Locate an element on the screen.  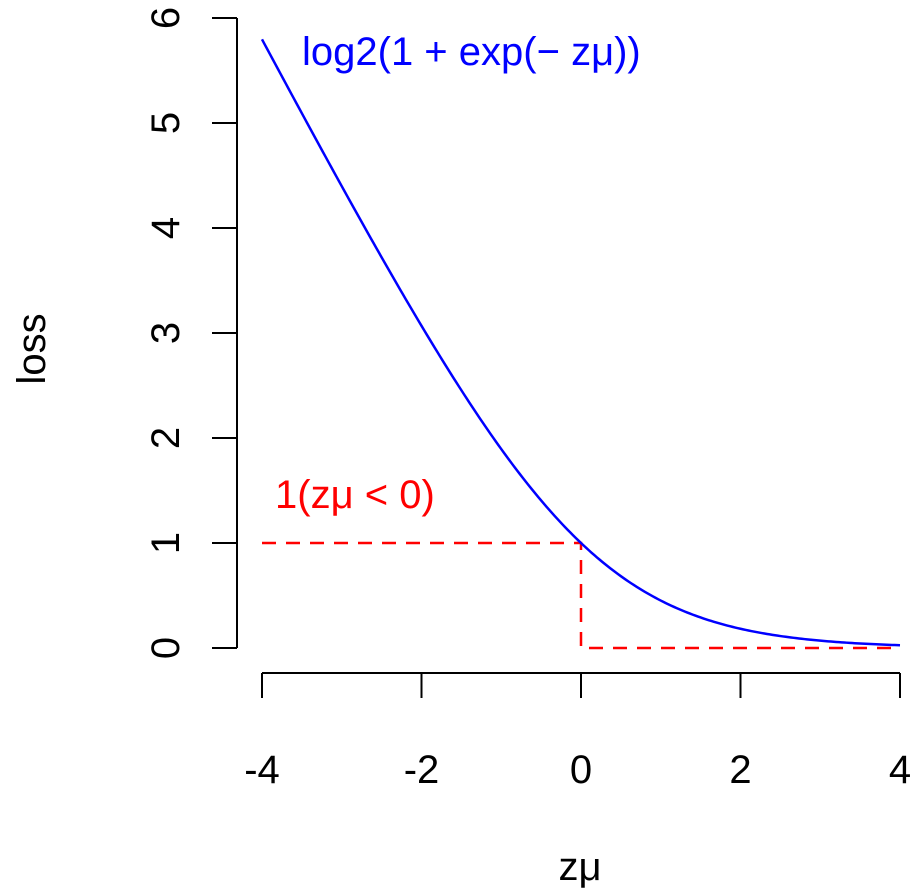
x-axis: -4 -2 0 2 4 is located at coordinates (577, 732).